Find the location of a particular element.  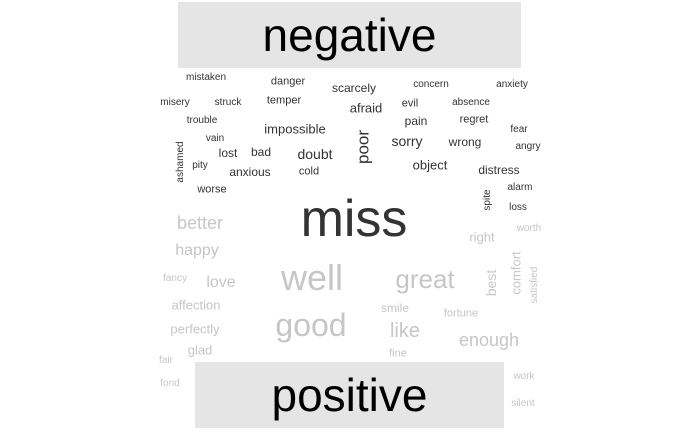

positive-header: positive is located at coordinates (349, 395).